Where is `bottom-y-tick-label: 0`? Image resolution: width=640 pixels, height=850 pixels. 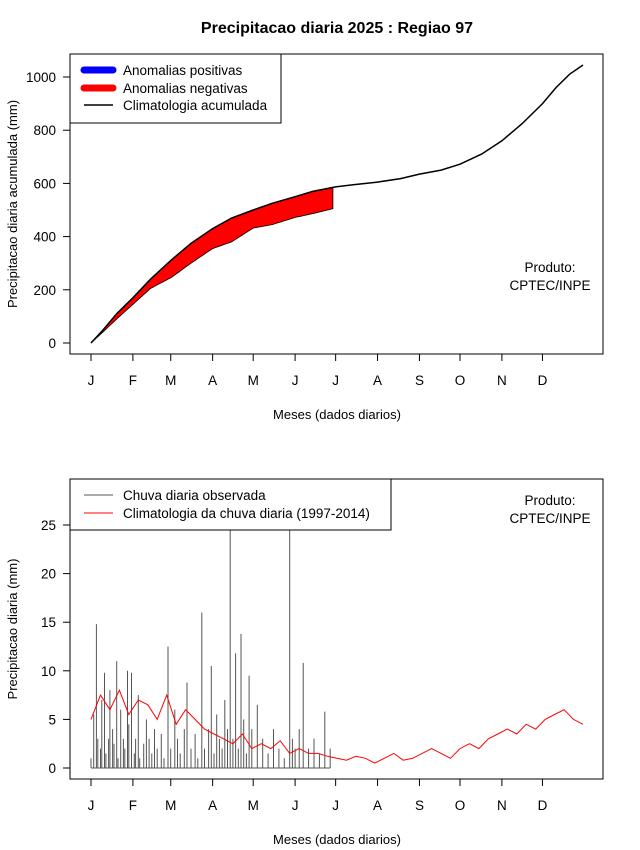 bottom-y-tick-label: 0 is located at coordinates (52, 768).